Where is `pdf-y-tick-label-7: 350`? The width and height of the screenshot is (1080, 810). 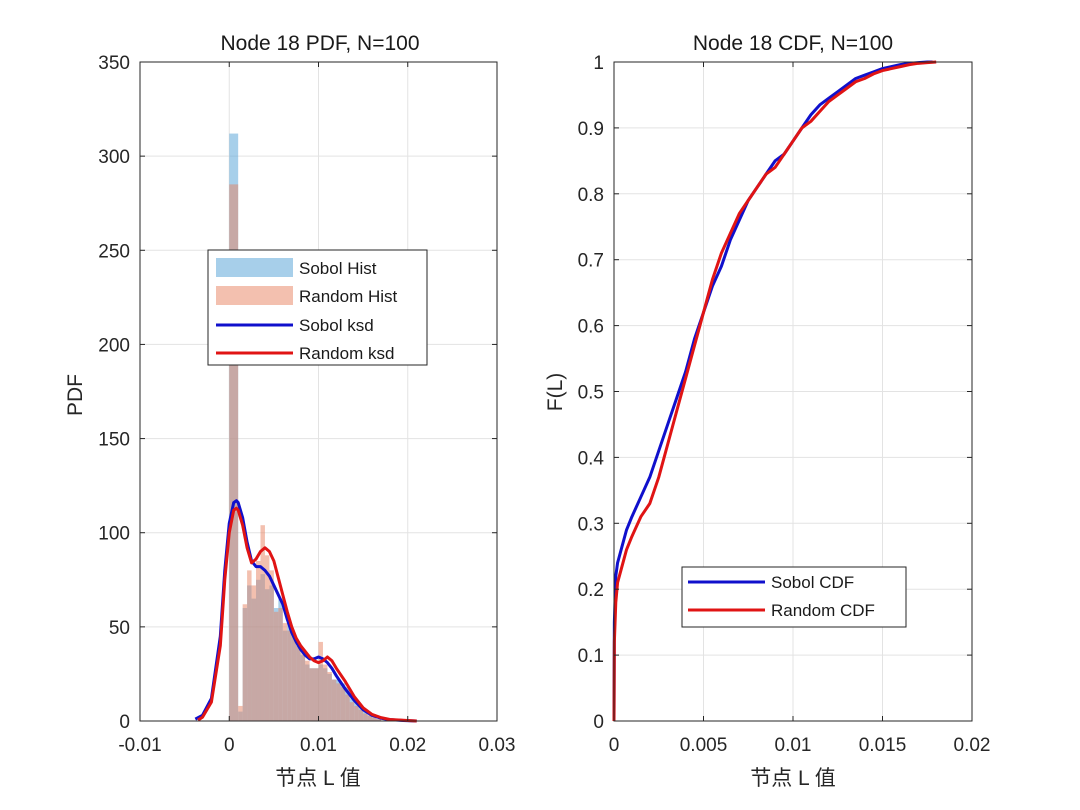 pdf-y-tick-label-7: 350 is located at coordinates (114, 63).